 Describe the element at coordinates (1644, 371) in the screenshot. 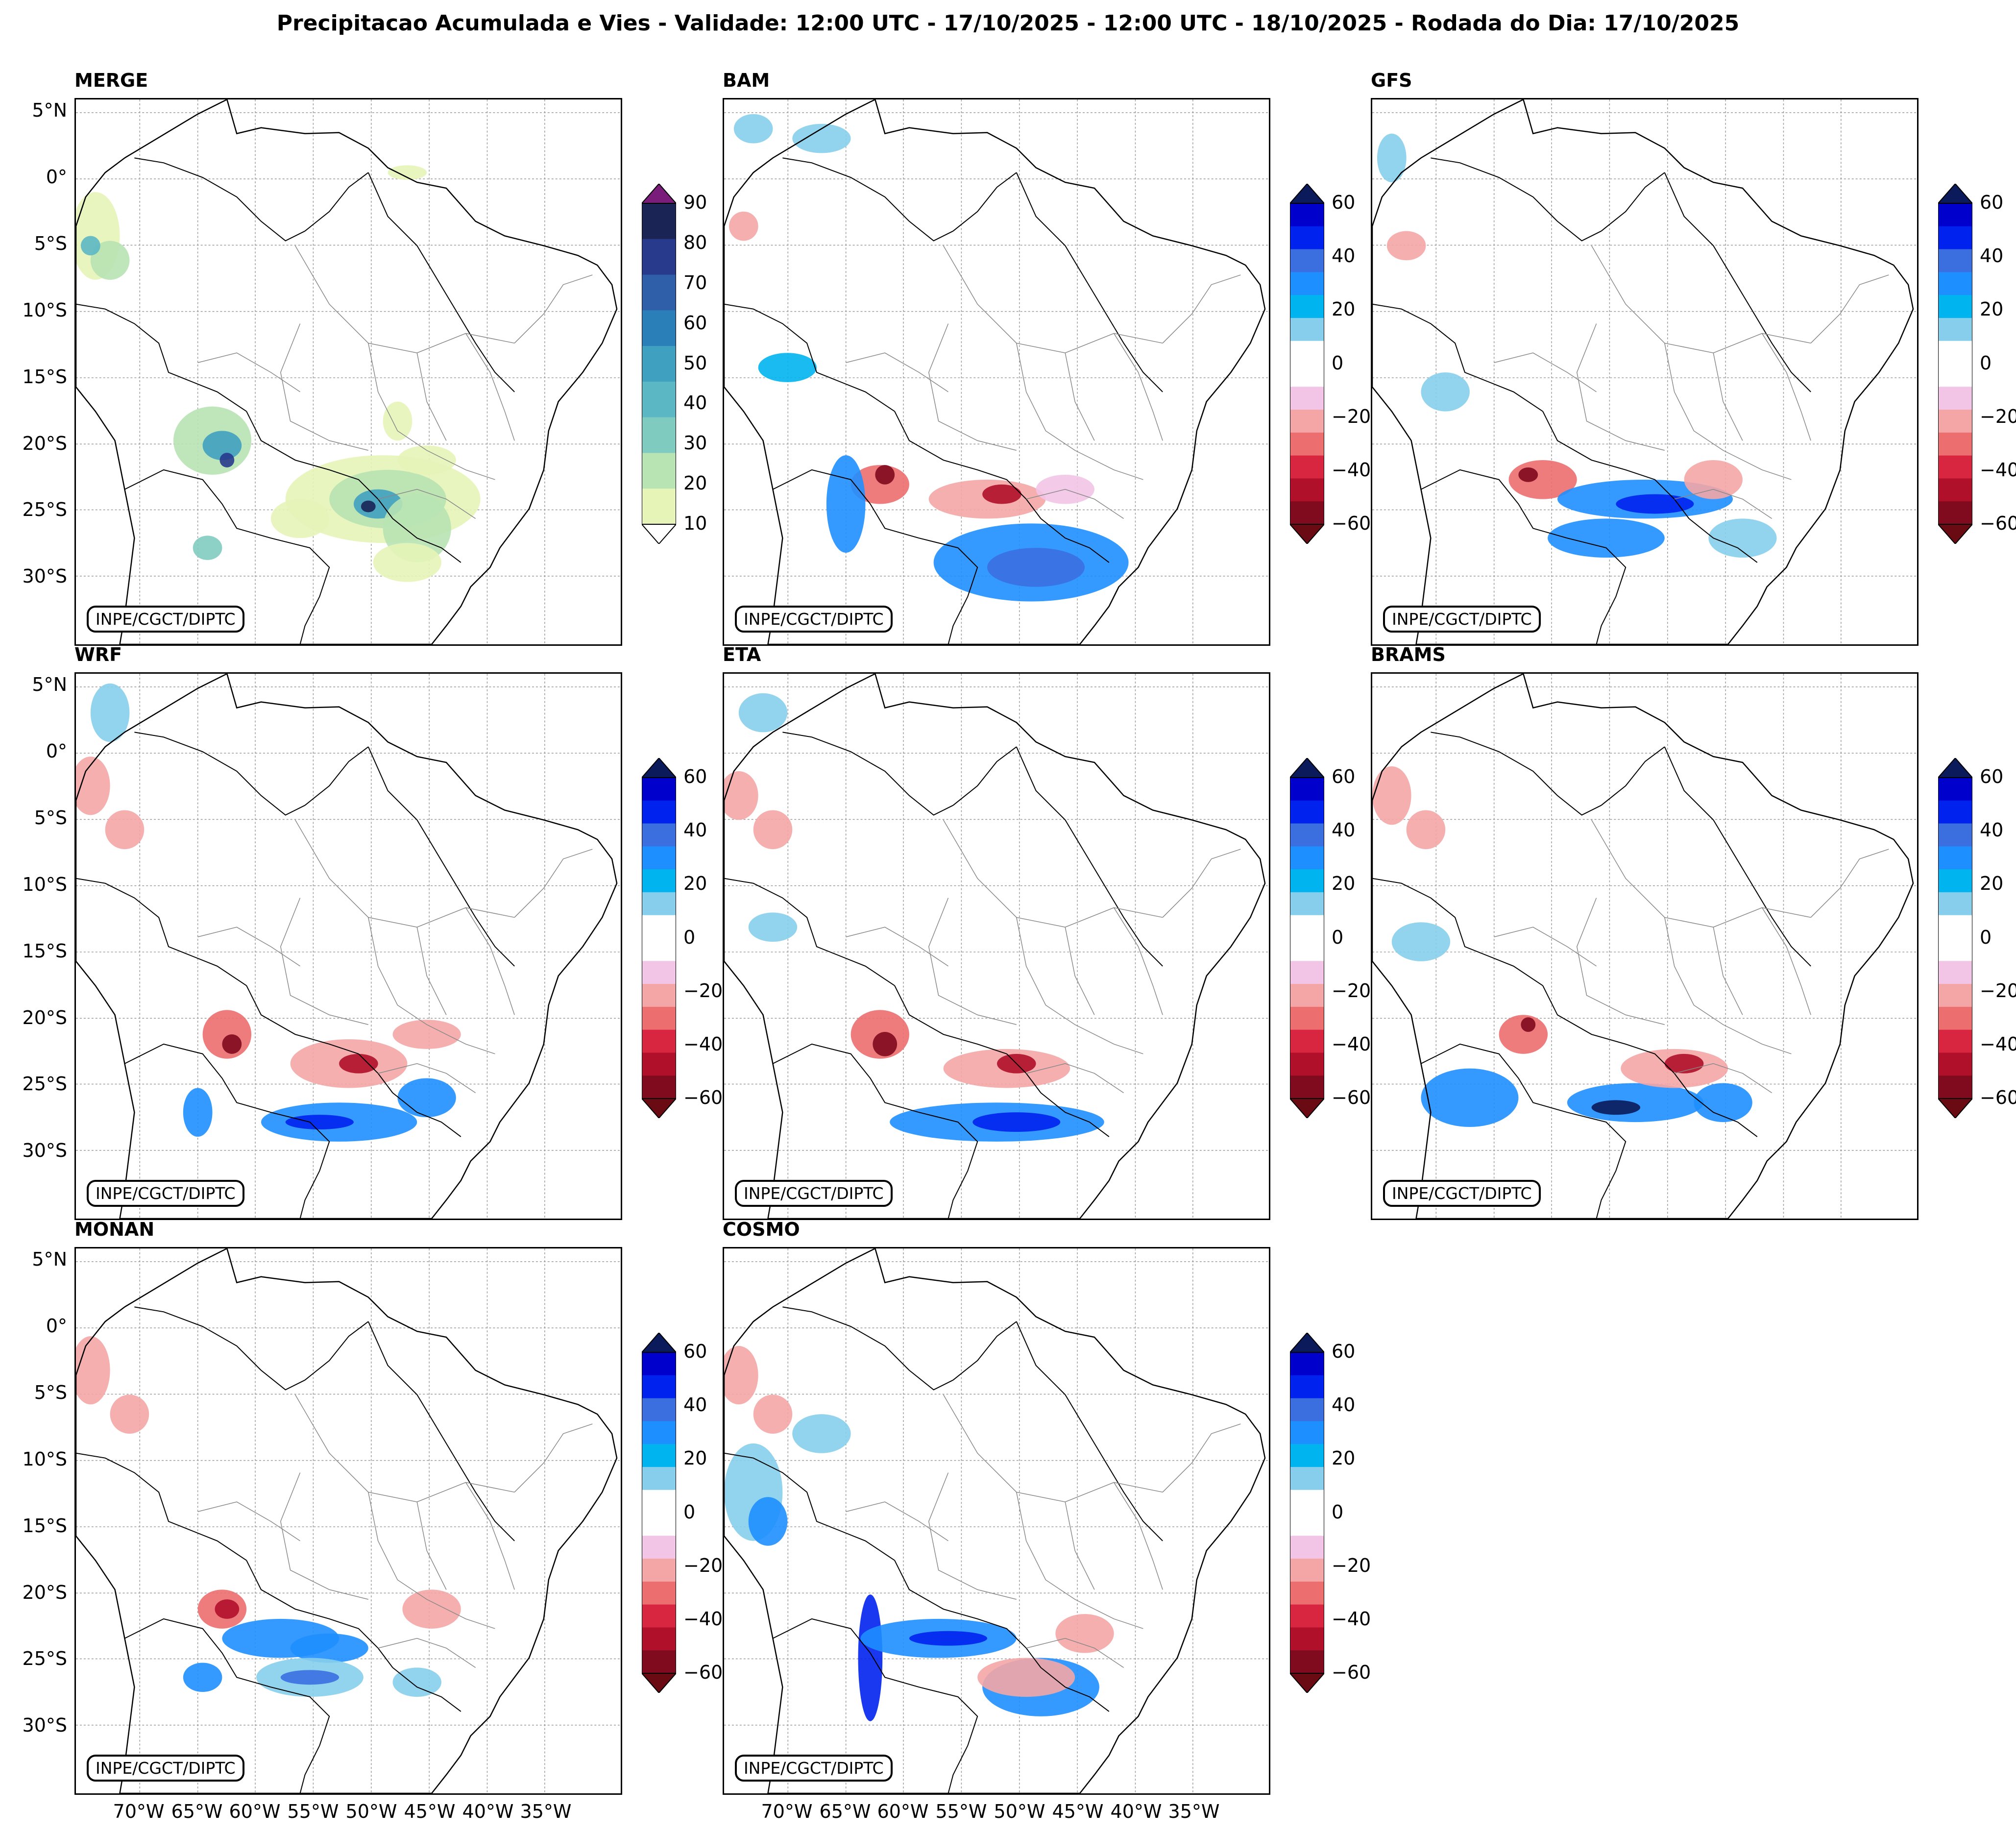

I see `map-canvas-gfs` at that location.